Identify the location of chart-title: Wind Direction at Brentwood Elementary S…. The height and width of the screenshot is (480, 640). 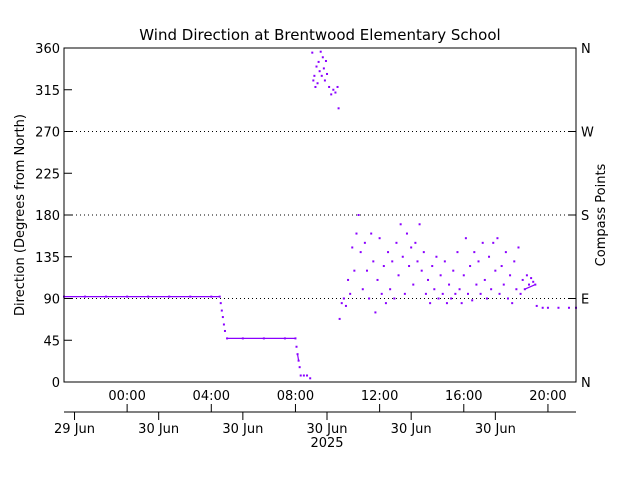
(319, 35).